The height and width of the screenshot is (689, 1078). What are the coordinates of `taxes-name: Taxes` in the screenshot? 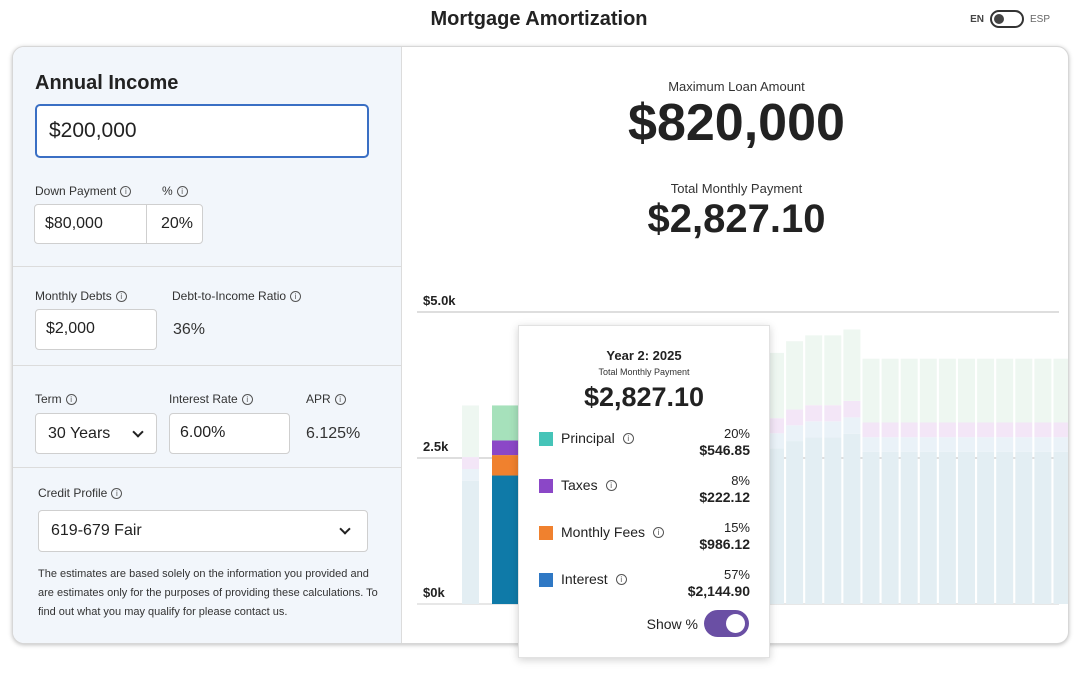 It's located at (579, 485).